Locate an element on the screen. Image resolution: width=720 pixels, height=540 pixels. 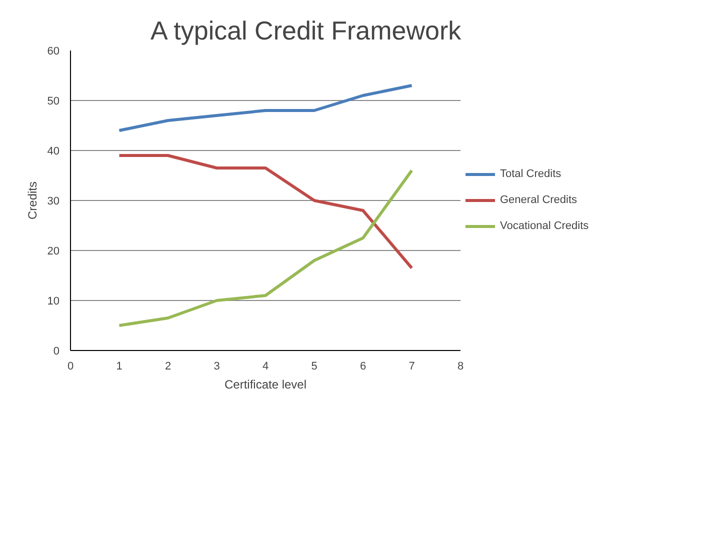
x-tick-label: 1 is located at coordinates (119, 366).